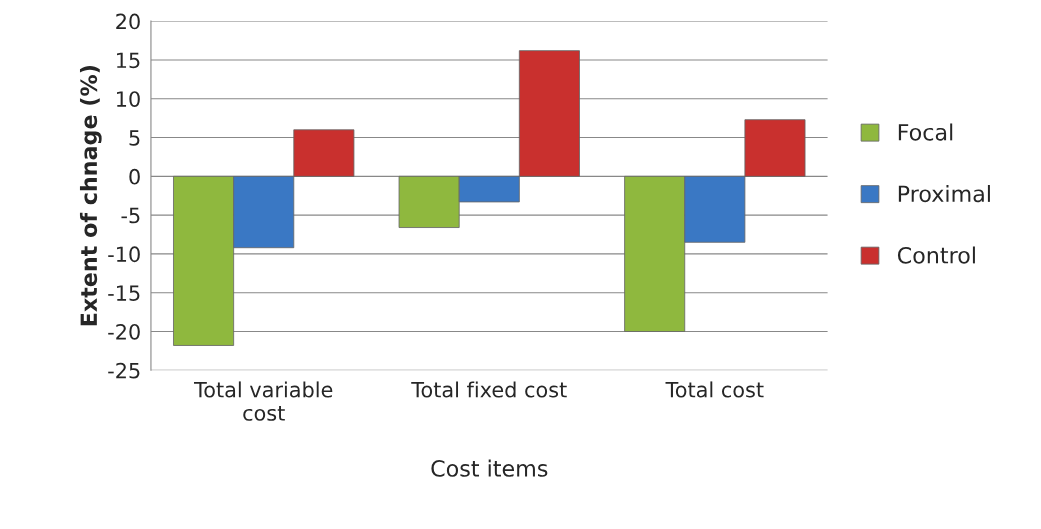 The width and height of the screenshot is (1041, 529). What do you see at coordinates (944, 193) in the screenshot?
I see `legend-label: Proximal` at bounding box center [944, 193].